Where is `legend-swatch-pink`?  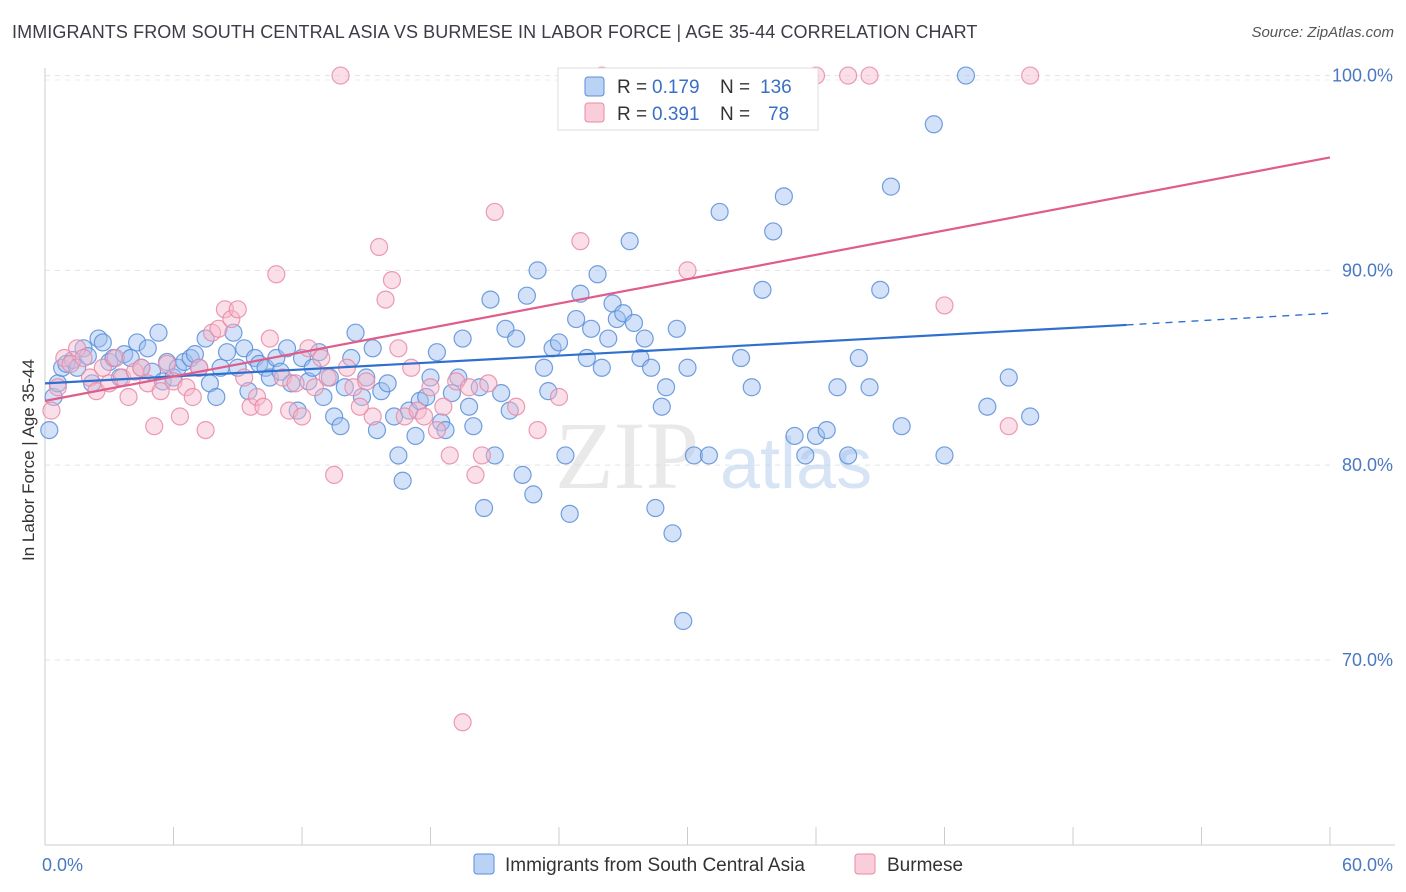
legend-swatch-pink is located at coordinates (594, 112).